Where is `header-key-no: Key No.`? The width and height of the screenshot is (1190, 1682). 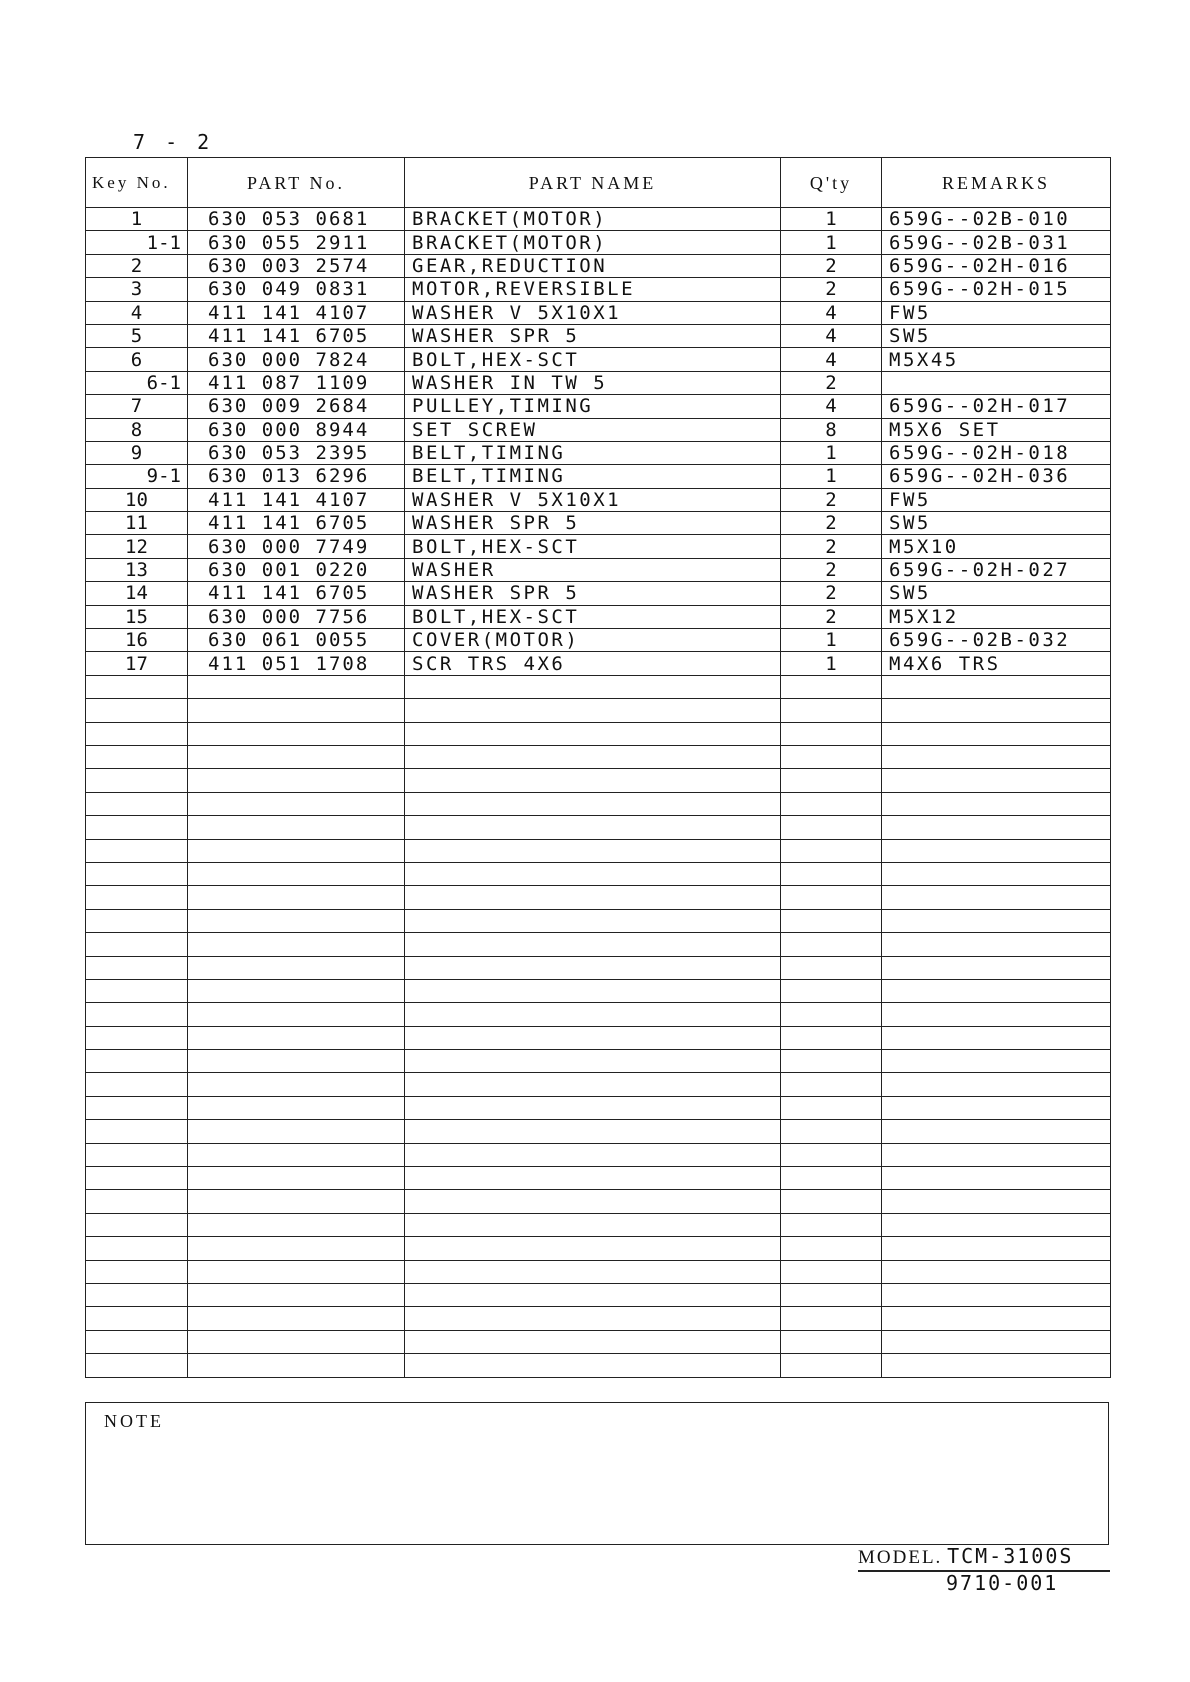 header-key-no: Key No. is located at coordinates (136, 182).